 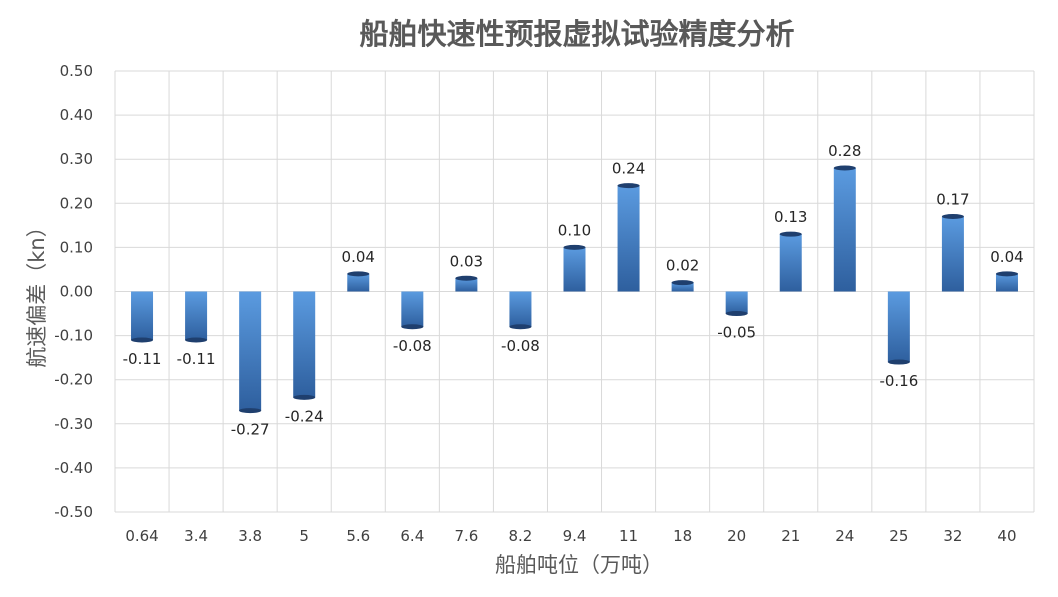 I want to click on x-tick-label: 6.4, so click(x=412, y=536).